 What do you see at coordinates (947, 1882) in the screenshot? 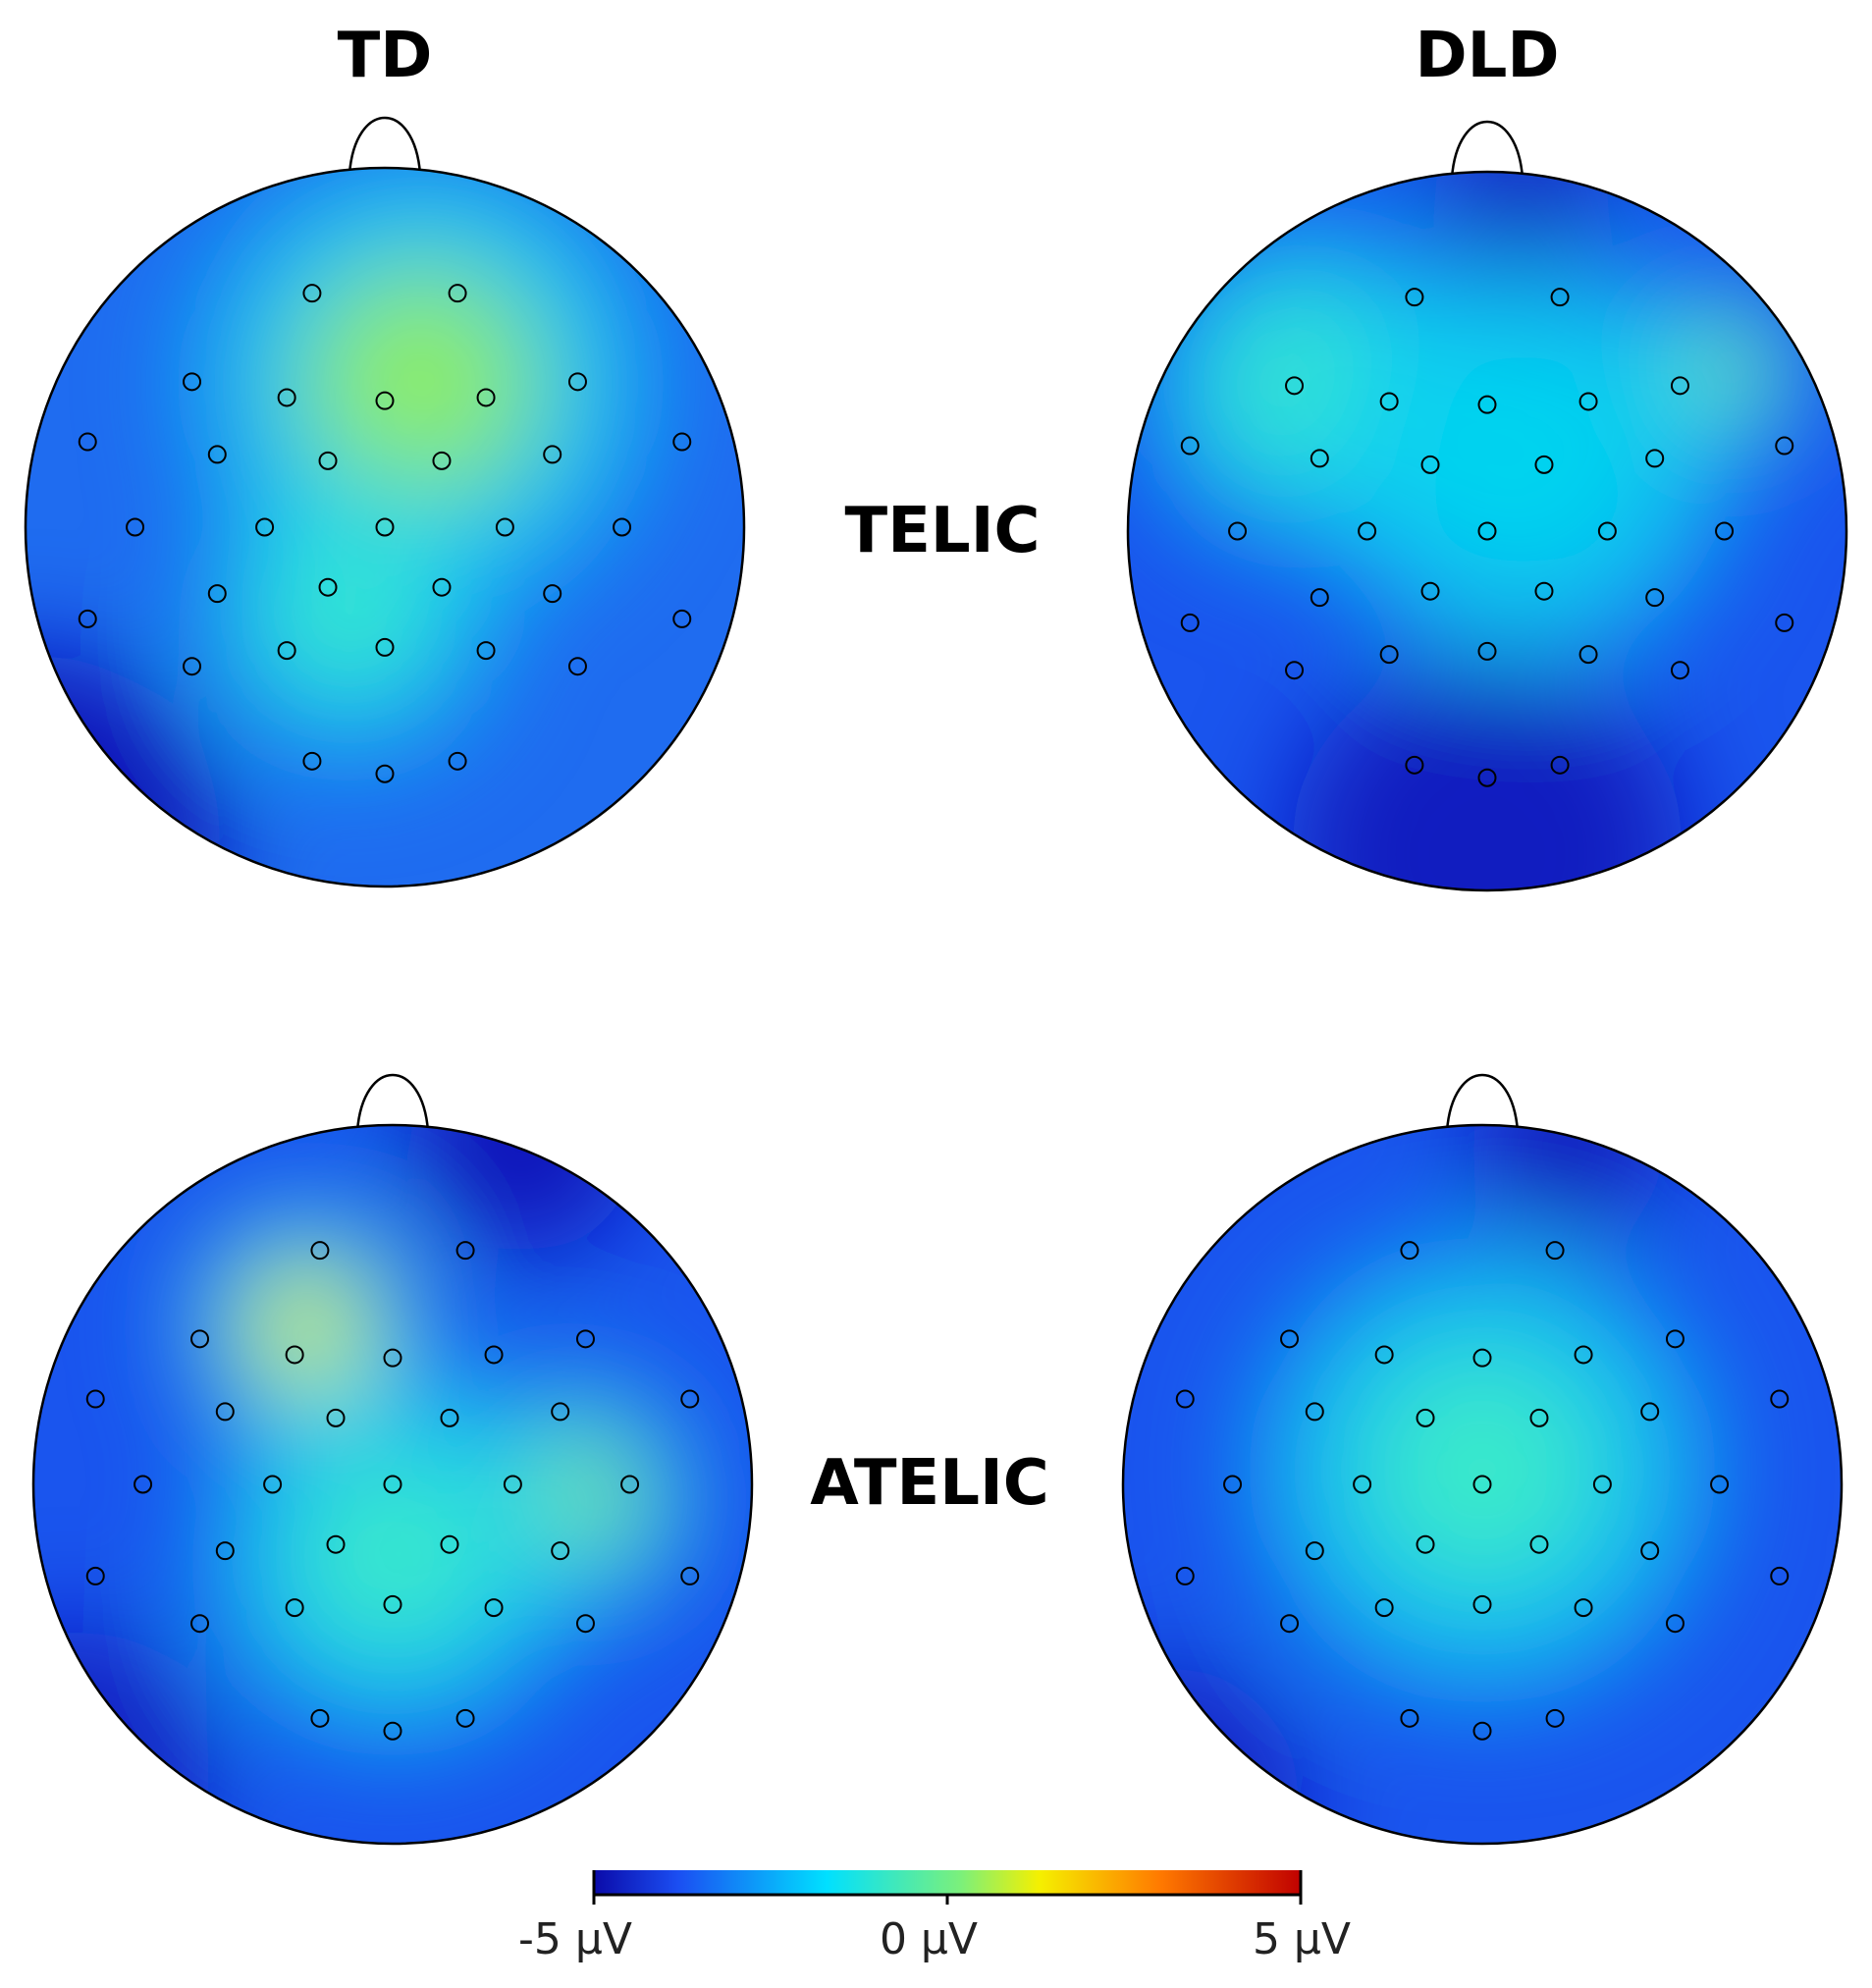
I see `colorbar-gradient` at bounding box center [947, 1882].